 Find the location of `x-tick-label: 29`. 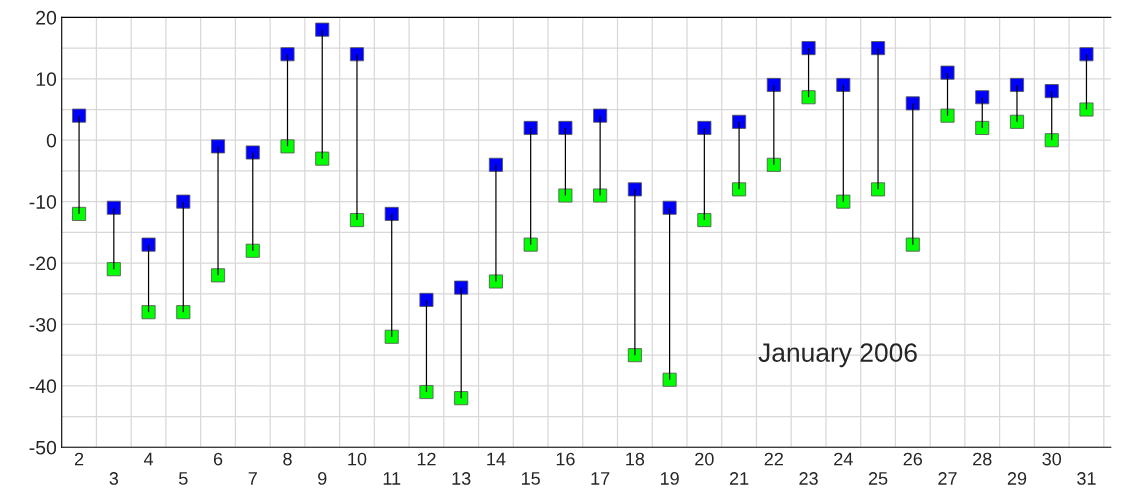

x-tick-label: 29 is located at coordinates (1017, 478).